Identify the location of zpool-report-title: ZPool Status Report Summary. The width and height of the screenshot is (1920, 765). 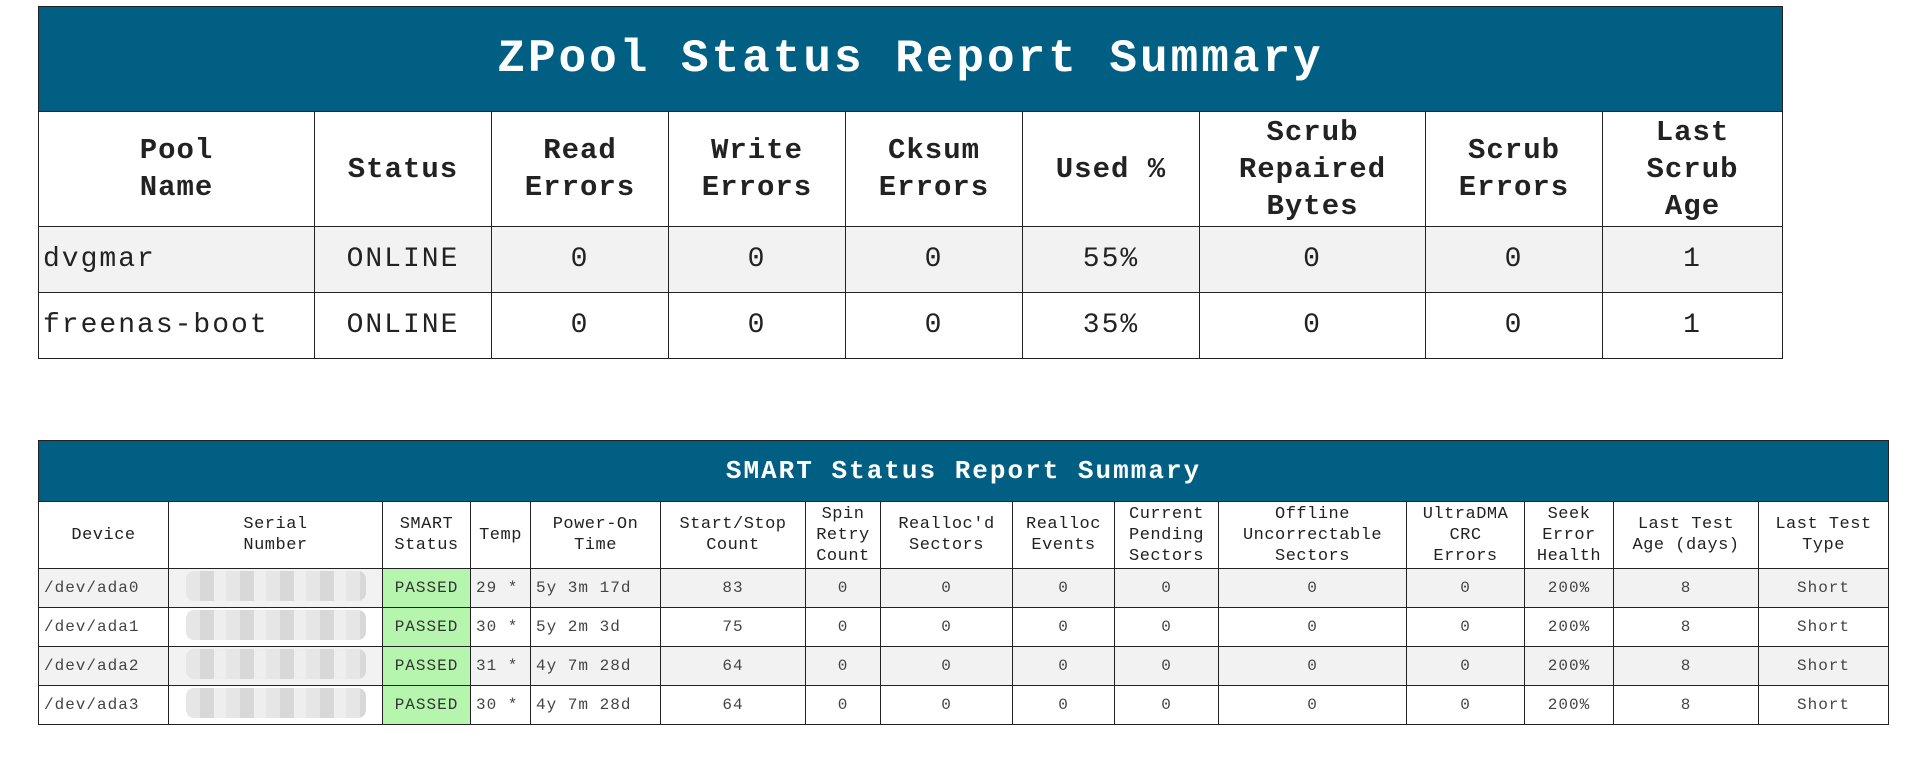
(910, 59).